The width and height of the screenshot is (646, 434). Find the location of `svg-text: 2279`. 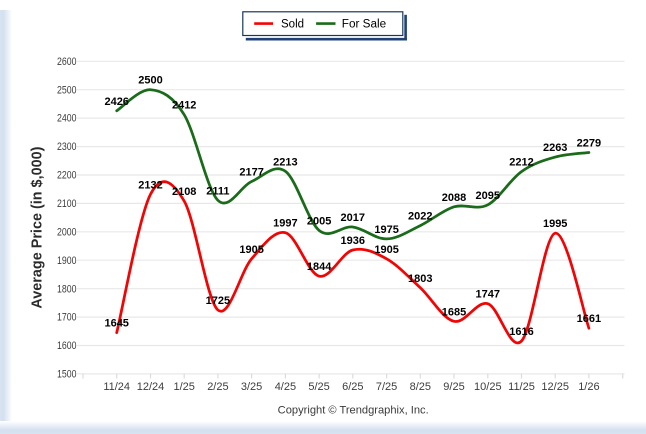

svg-text: 2279 is located at coordinates (589, 144).